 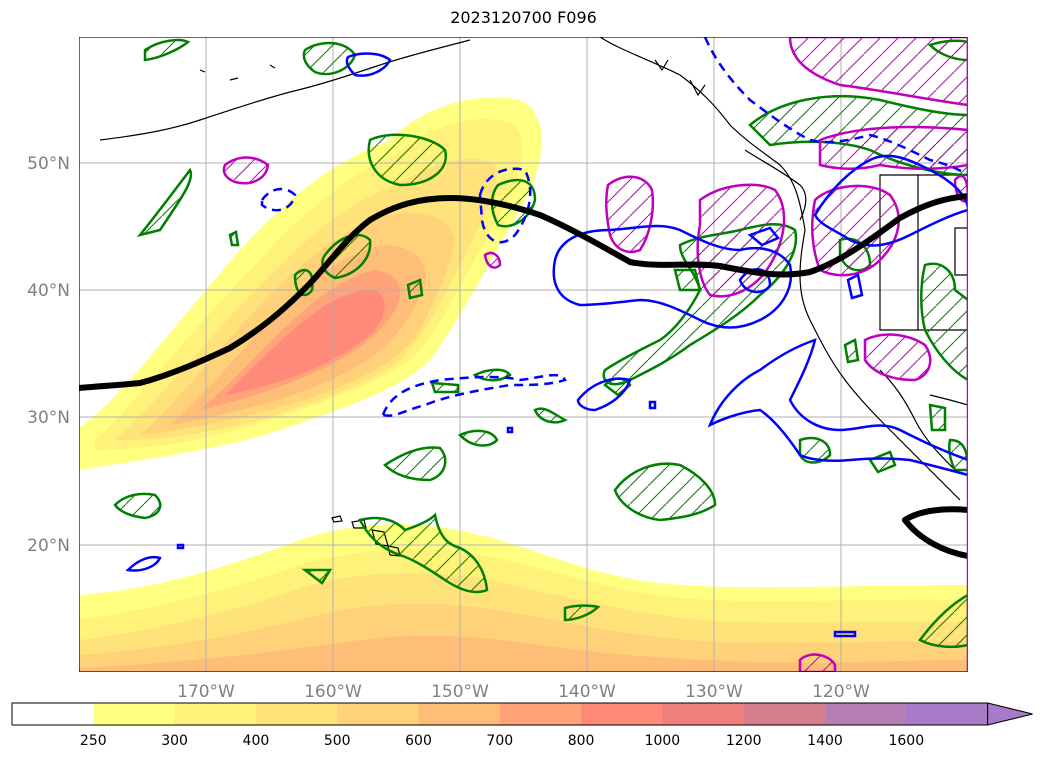 What do you see at coordinates (48, 418) in the screenshot?
I see `lat-label-30: 30°N` at bounding box center [48, 418].